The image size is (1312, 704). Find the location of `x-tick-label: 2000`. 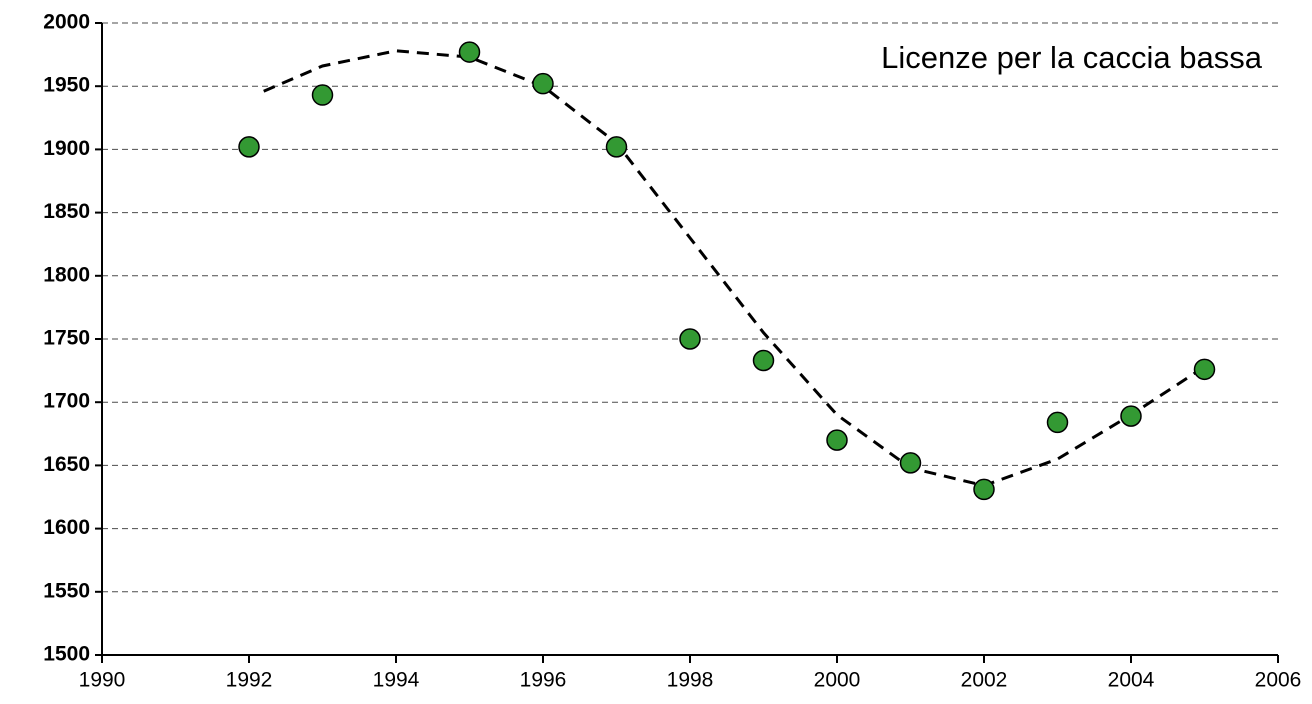

x-tick-label: 2000 is located at coordinates (837, 680).